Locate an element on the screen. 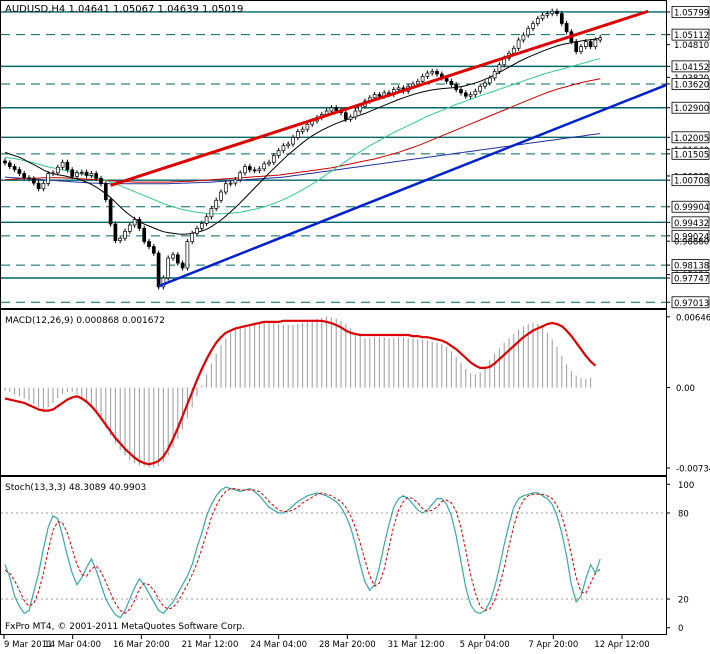 Image resolution: width=710 pixels, height=654 pixels. price-label: 1.03620 is located at coordinates (691, 85).